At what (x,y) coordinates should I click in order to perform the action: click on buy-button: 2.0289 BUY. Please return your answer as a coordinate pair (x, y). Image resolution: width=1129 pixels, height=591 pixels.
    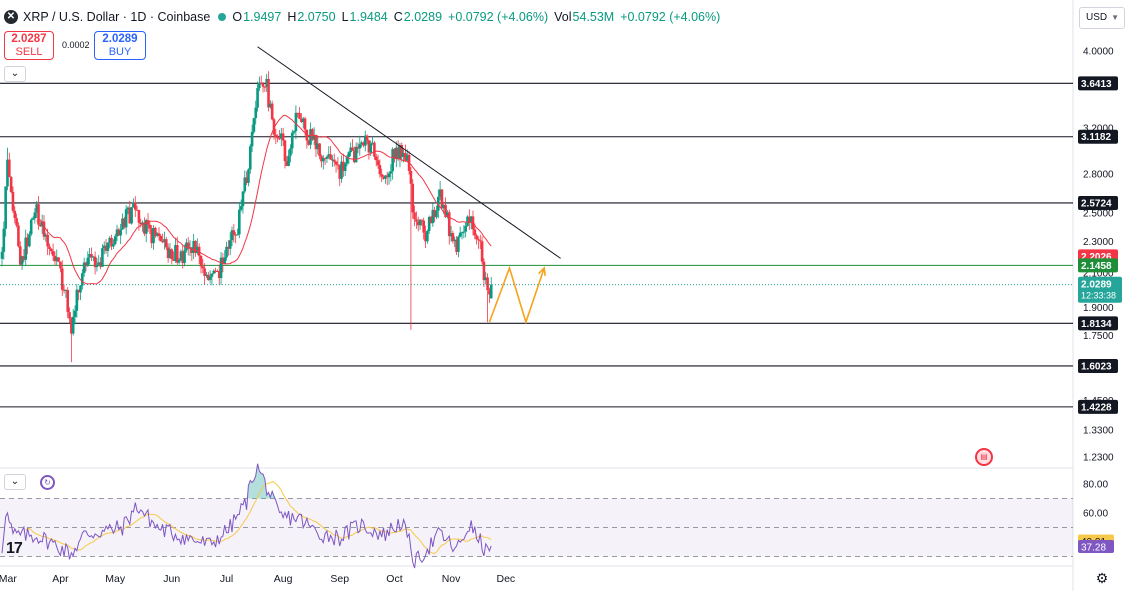
    Looking at the image, I should click on (120, 45).